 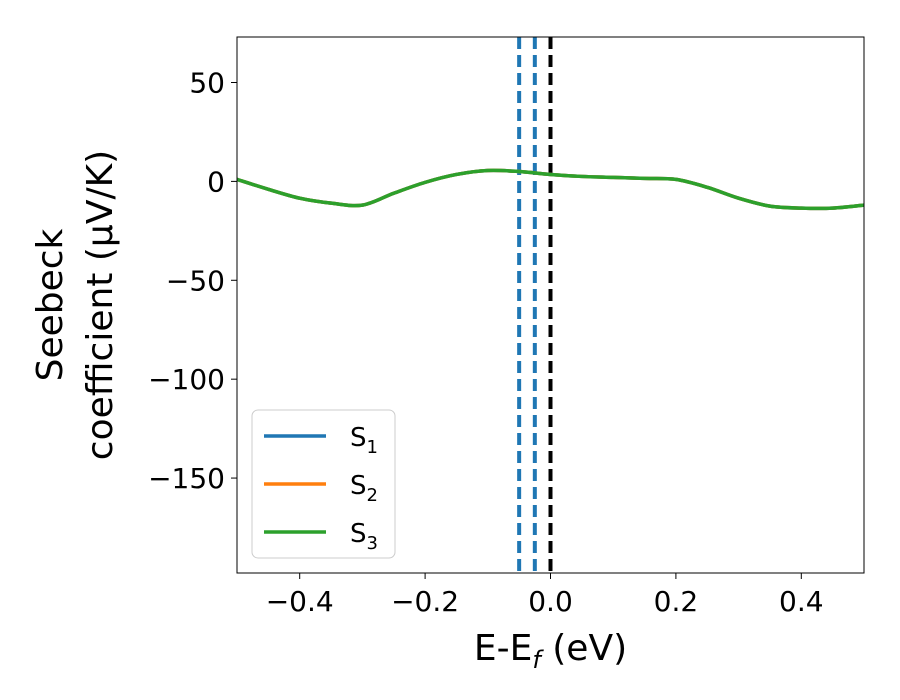 What do you see at coordinates (503, 648) in the screenshot?
I see `x-axis-label-main: E-E` at bounding box center [503, 648].